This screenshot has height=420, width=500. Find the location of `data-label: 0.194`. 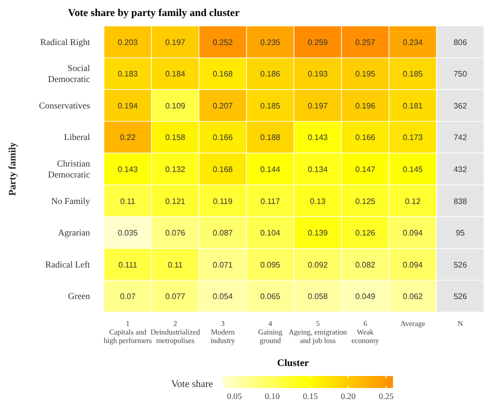

data-label: 0.194 is located at coordinates (128, 105).